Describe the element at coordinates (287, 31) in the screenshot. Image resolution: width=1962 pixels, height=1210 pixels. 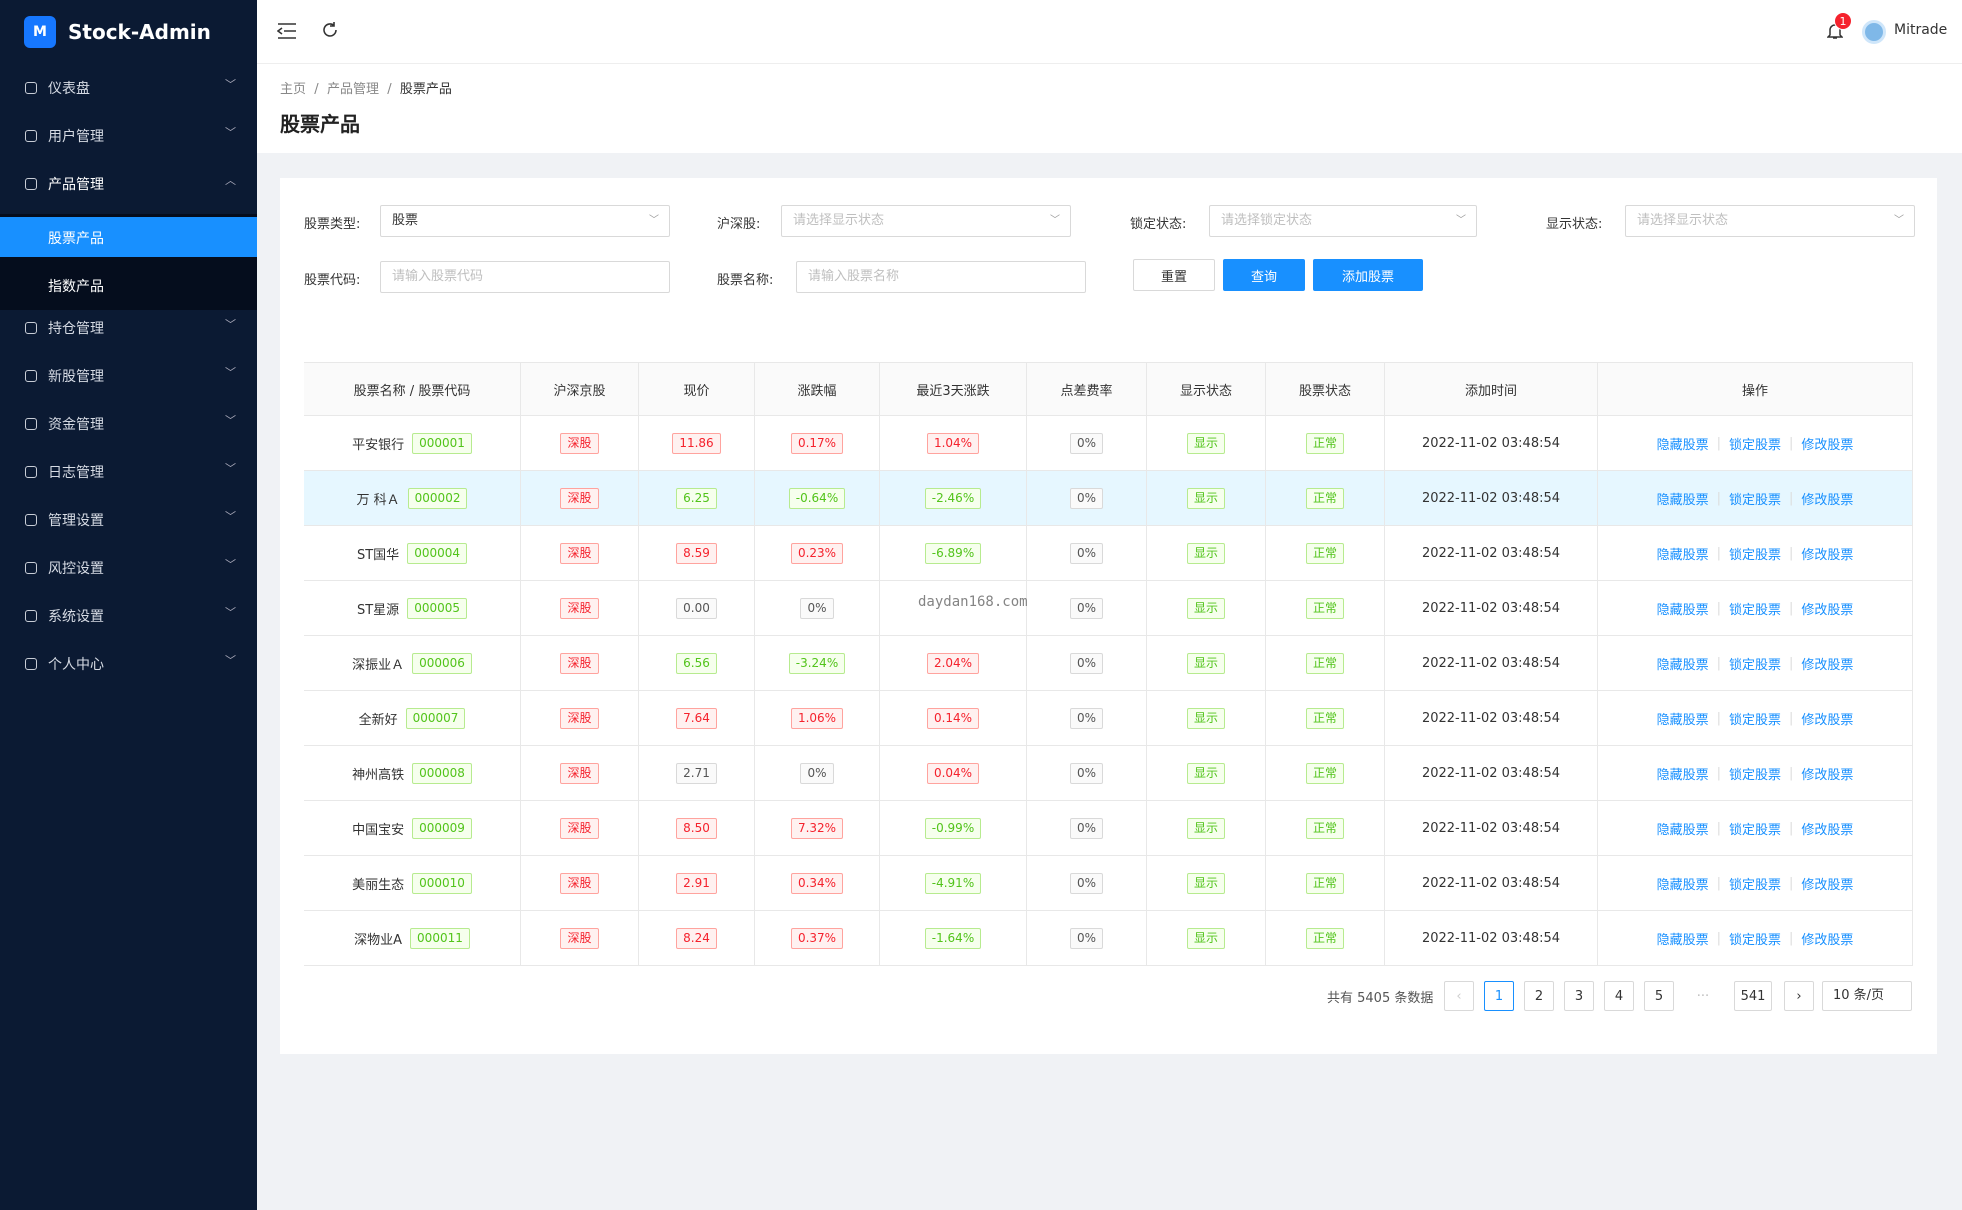
I see `collapse-icon` at that location.